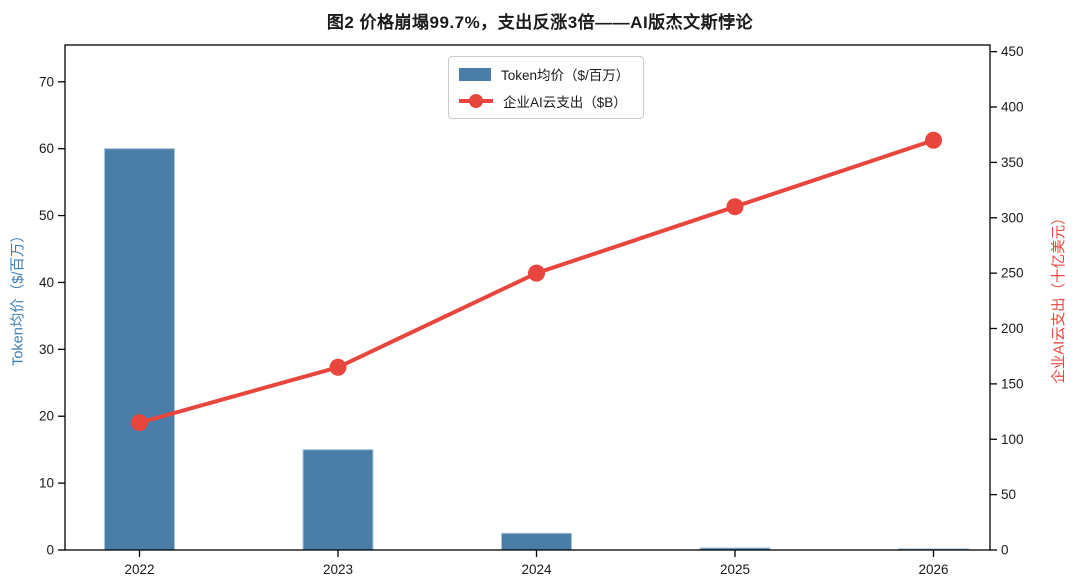 The image size is (1080, 588). I want to click on legend-item-cloud-spend: 企业AI云支出（$B）, so click(544, 101).